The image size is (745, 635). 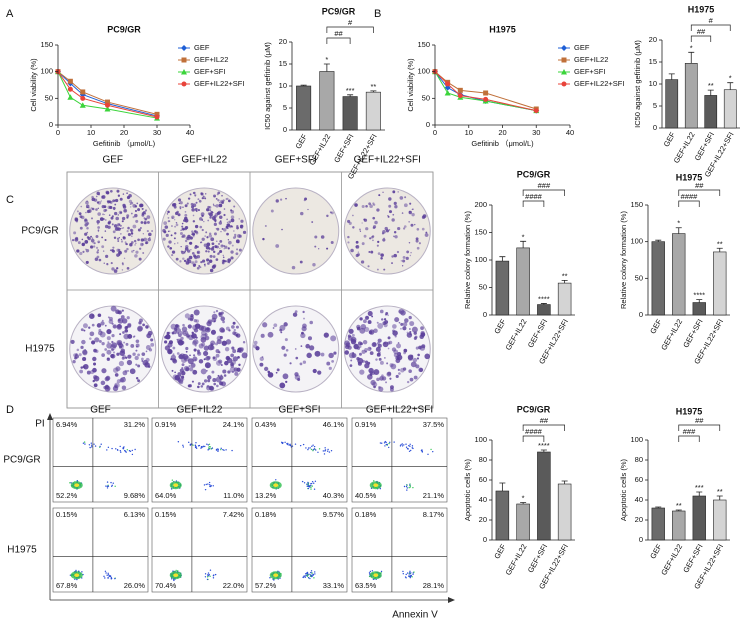 I want to click on quadrant-label: 6.94%, so click(x=67, y=424).